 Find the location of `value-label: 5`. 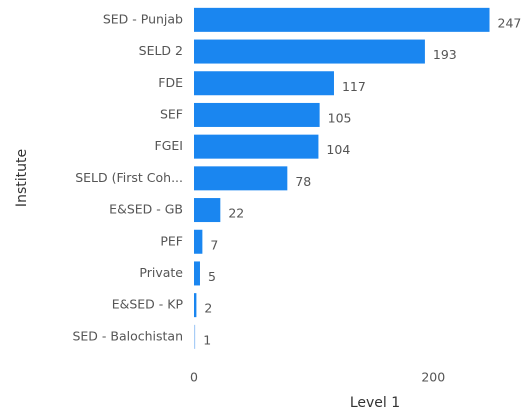

value-label: 5 is located at coordinates (212, 276).